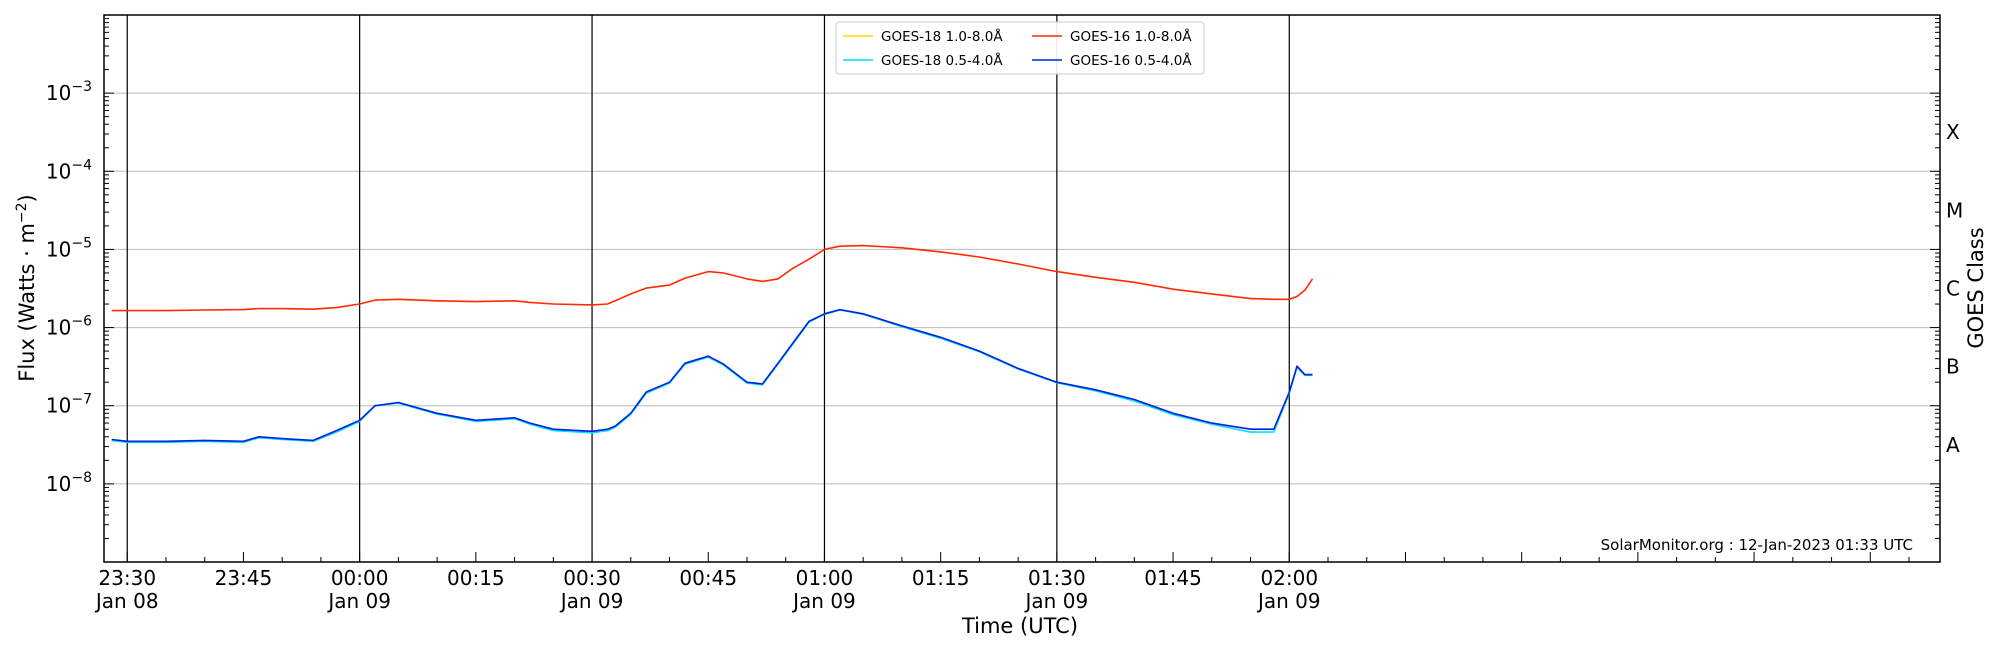  I want to click on x-tick-label: 00:00, so click(360, 578).